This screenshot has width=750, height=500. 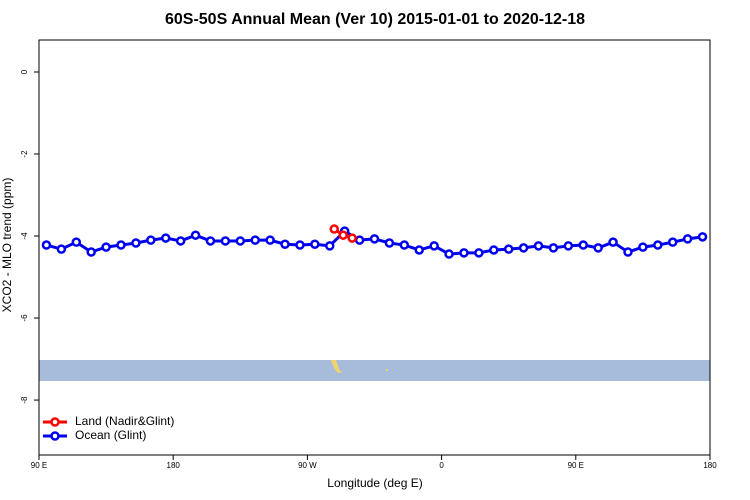 I want to click on y-tick-label: -8, so click(x=24, y=400).